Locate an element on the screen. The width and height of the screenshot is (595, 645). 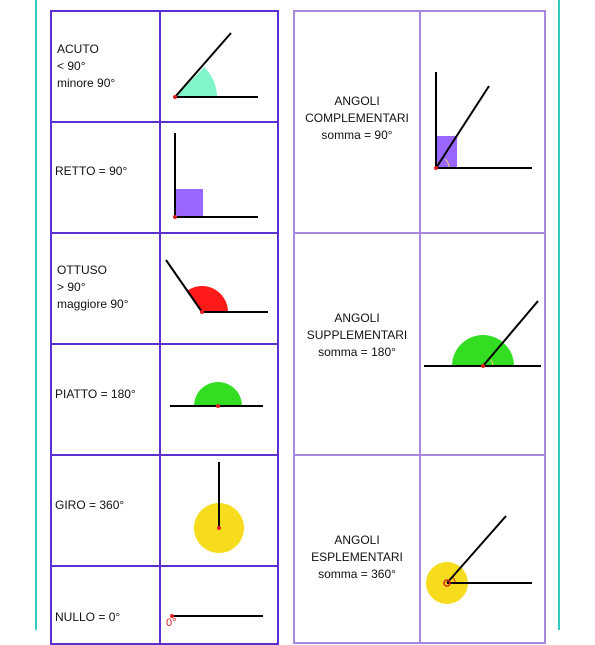
explementary-angle-side-ray is located at coordinates (476, 549).